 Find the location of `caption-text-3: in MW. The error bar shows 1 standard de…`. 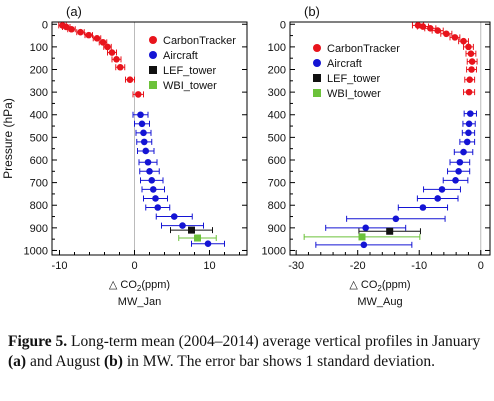

caption-text-3: in MW. The error bar shows 1 standard de… is located at coordinates (279, 361).